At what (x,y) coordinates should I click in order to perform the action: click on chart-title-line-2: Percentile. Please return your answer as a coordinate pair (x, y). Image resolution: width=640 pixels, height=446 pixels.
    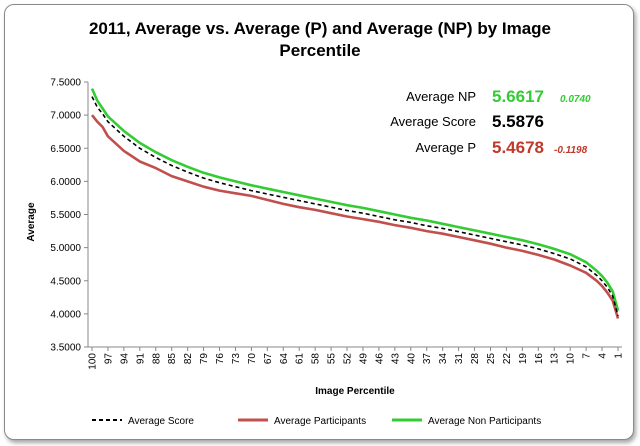
    Looking at the image, I should click on (320, 50).